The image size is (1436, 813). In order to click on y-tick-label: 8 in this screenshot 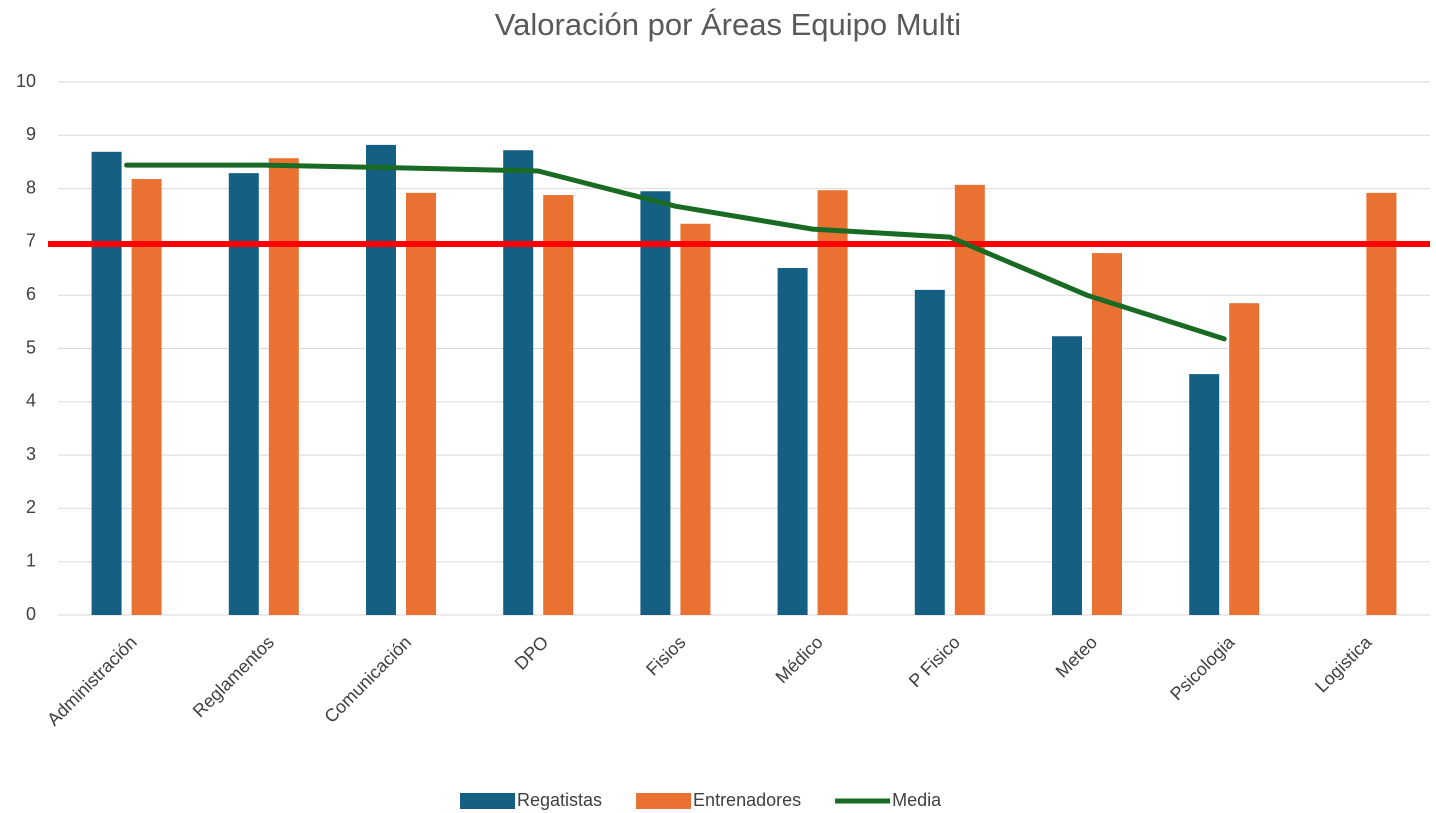, I will do `click(31, 187)`.